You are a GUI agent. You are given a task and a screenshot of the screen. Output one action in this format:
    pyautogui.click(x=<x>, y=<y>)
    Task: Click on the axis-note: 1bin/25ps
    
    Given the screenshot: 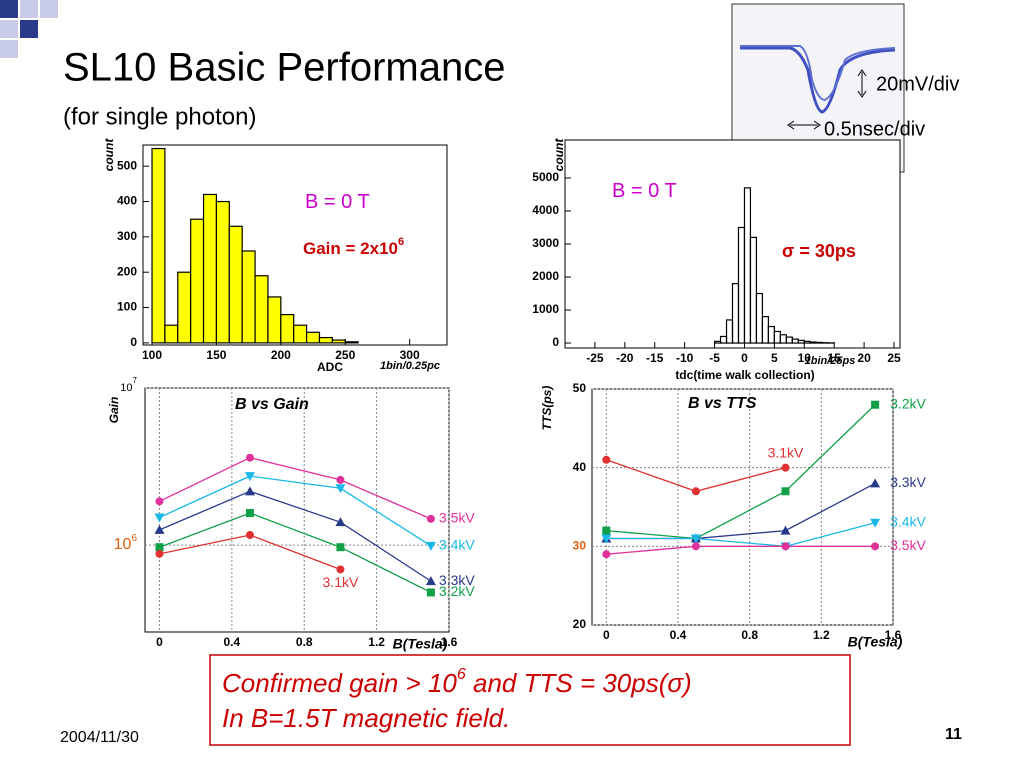 What is the action you would take?
    pyautogui.click(x=830, y=361)
    